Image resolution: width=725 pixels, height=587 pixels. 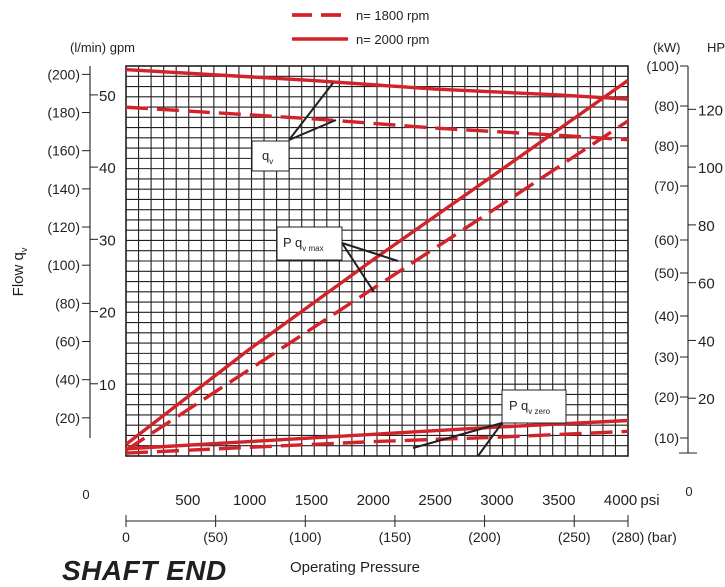 What do you see at coordinates (574, 537) in the screenshot?
I see `bar-tick-label: (250)` at bounding box center [574, 537].